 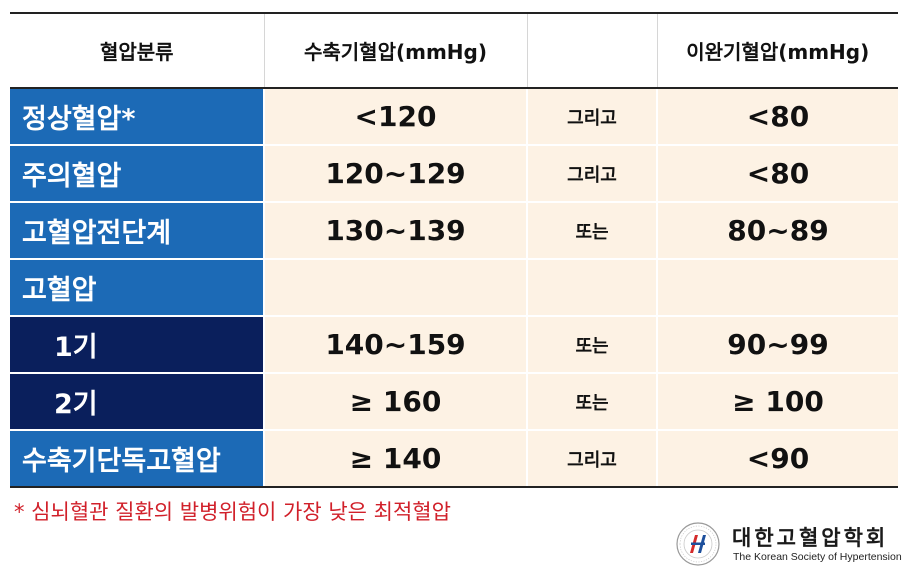 I want to click on table-row: 정상혈압* <120 그리고 <80, so click(x=454, y=117).